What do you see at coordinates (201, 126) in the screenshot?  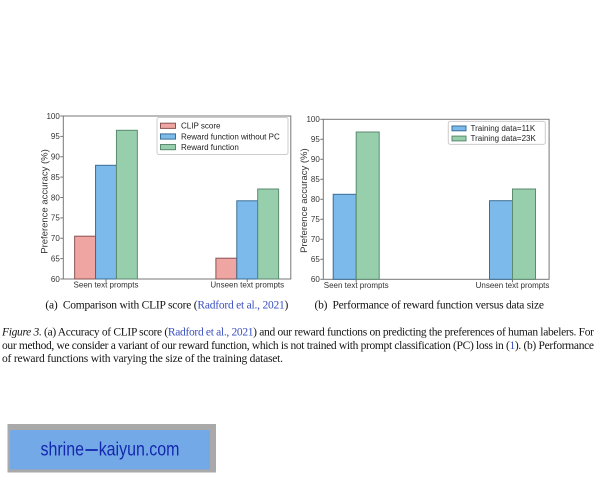 I see `svg-text: CLIP score` at bounding box center [201, 126].